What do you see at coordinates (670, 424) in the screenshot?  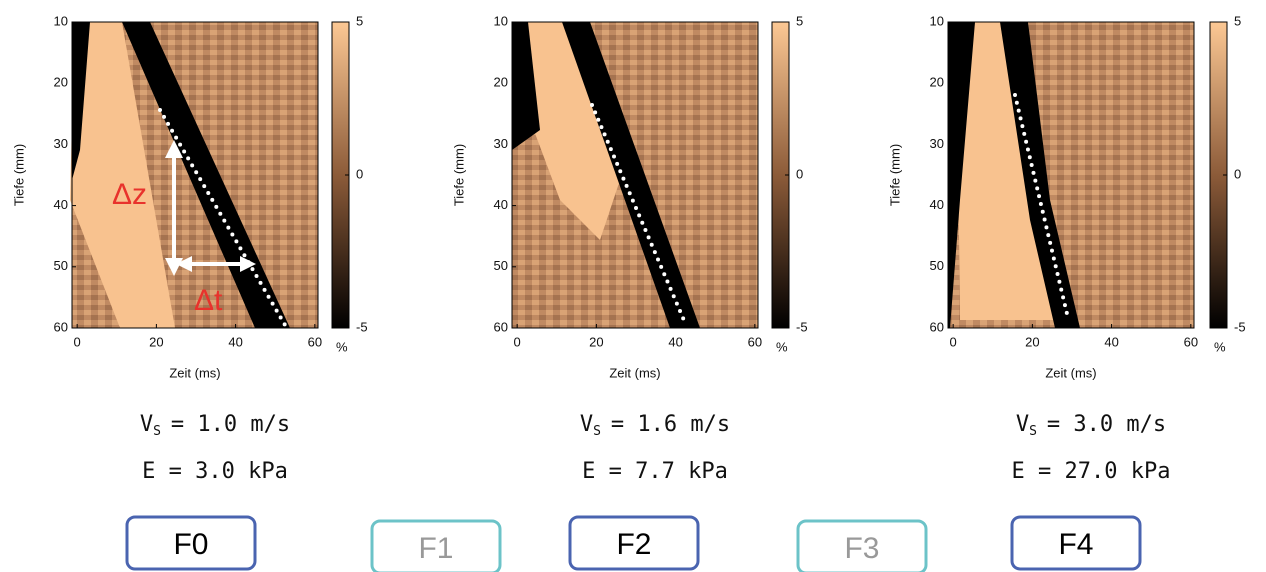 I see `velocity-text: = 1.6 m/s` at bounding box center [670, 424].